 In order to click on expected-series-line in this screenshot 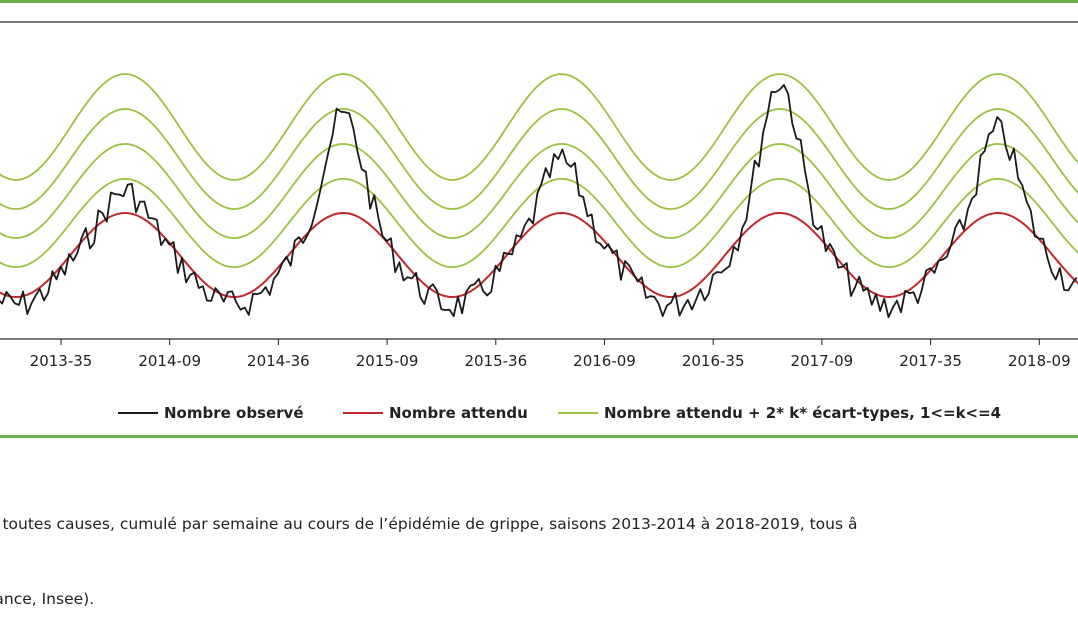, I will do `click(539, 255)`.